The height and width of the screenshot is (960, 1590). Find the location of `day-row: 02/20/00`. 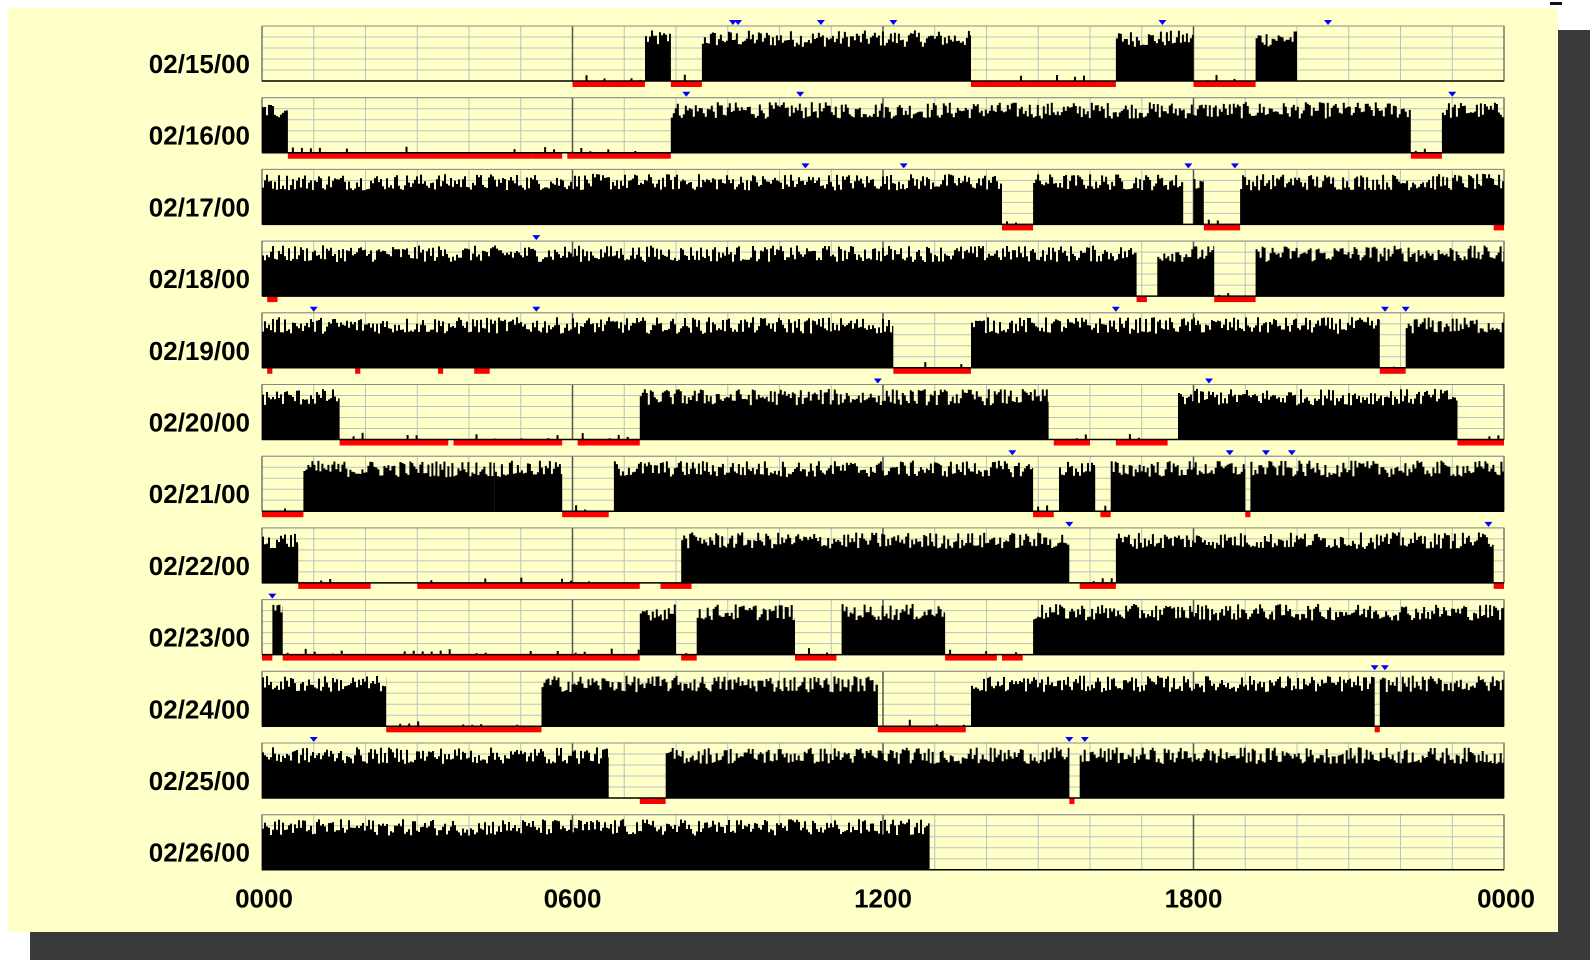

day-row: 02/20/00 is located at coordinates (827, 412).